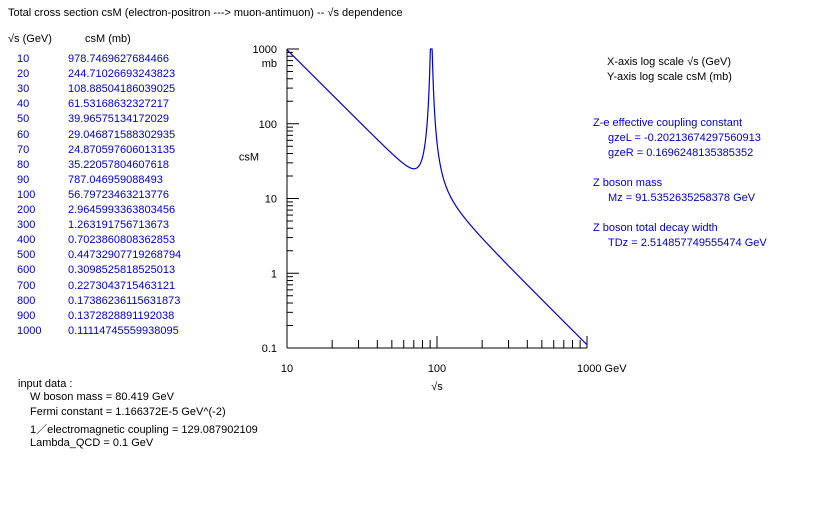  What do you see at coordinates (249, 158) in the screenshot?
I see `y-axis-label: csM` at bounding box center [249, 158].